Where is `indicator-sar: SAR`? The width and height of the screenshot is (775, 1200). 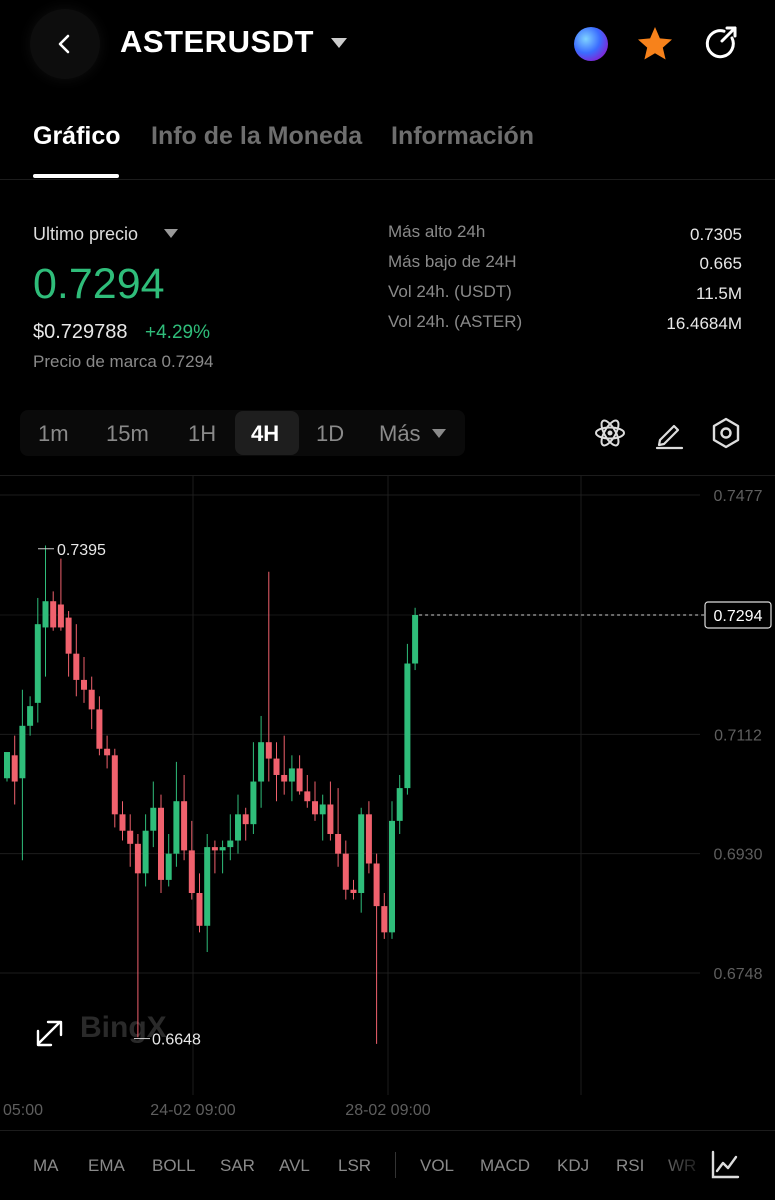 indicator-sar: SAR is located at coordinates (237, 1165).